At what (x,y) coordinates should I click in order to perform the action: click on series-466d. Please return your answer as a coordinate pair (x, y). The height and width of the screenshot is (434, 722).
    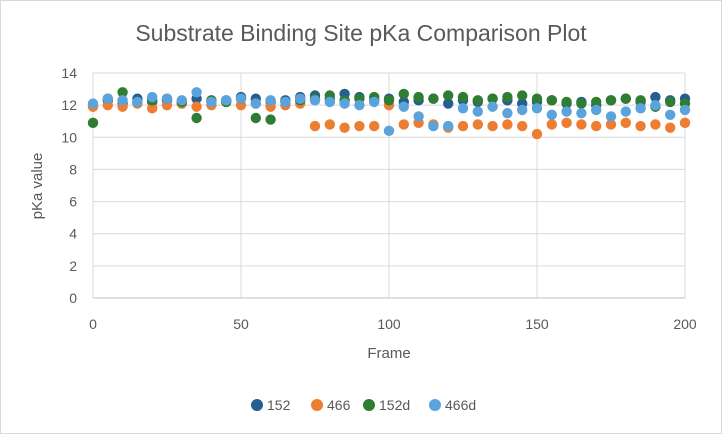
    Looking at the image, I should click on (389, 112).